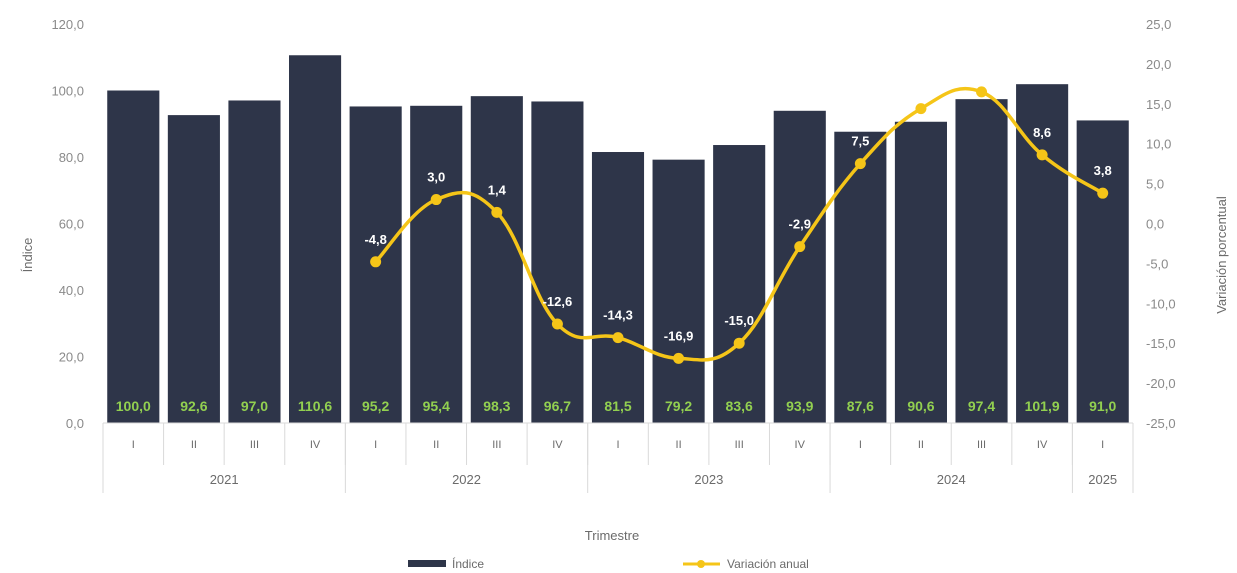 Image resolution: width=1237 pixels, height=573 pixels. Describe the element at coordinates (1158, 24) in the screenshot. I see `y2-tick-label: 25,0` at that location.